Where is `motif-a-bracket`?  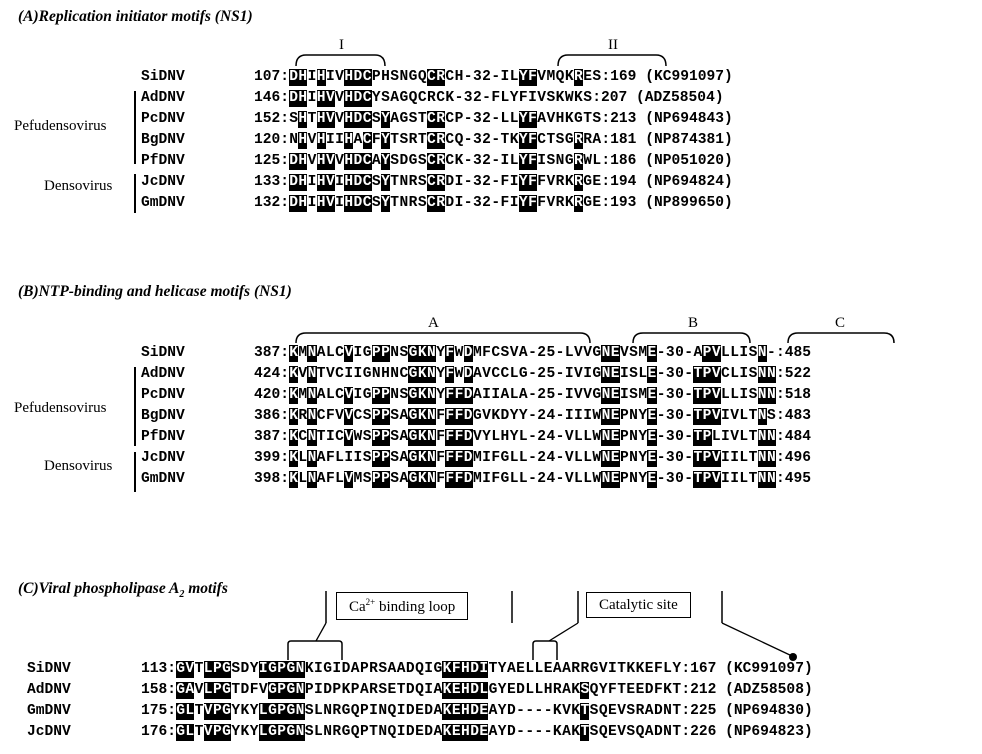 motif-a-bracket is located at coordinates (443, 338).